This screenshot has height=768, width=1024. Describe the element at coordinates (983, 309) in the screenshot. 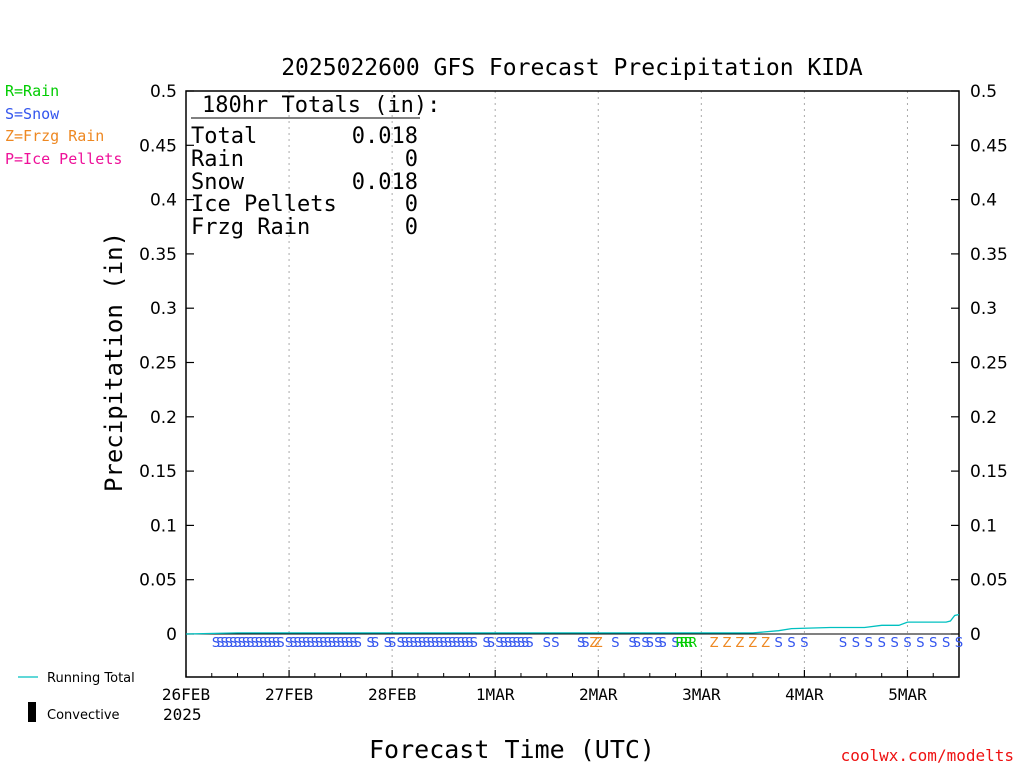

I see `y-tick-label-right: 0.3` at that location.